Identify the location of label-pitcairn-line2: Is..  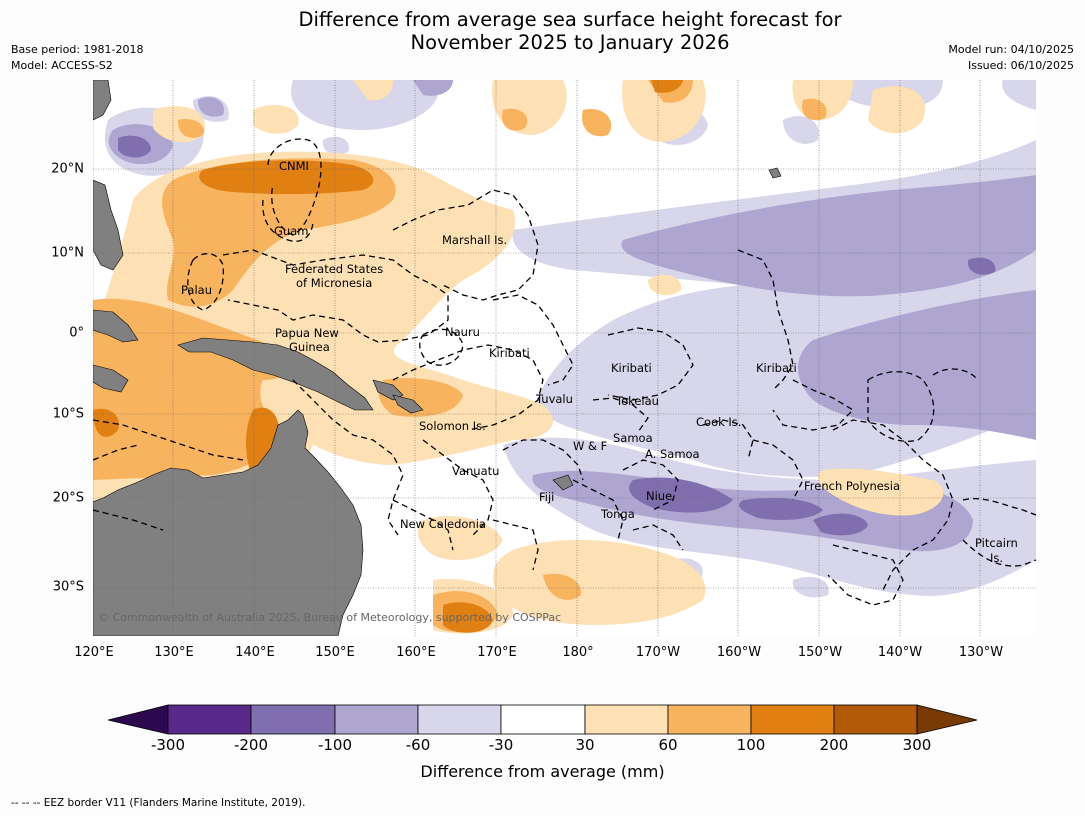
(996, 558).